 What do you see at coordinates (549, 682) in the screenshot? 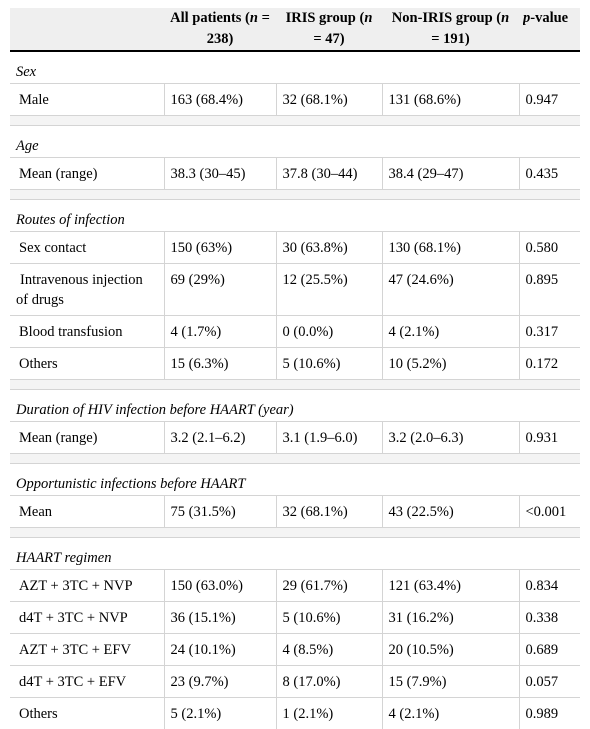
I see `cell-p-value: 0.057` at bounding box center [549, 682].